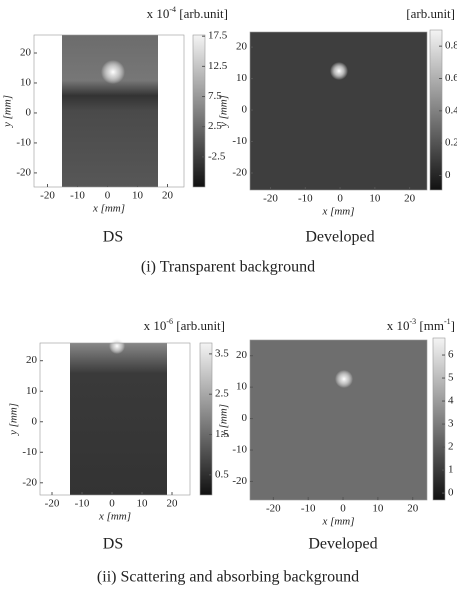 The image size is (457, 596). Describe the element at coordinates (169, 321) in the screenshot. I see `colorbar-label-part: -6` at that location.